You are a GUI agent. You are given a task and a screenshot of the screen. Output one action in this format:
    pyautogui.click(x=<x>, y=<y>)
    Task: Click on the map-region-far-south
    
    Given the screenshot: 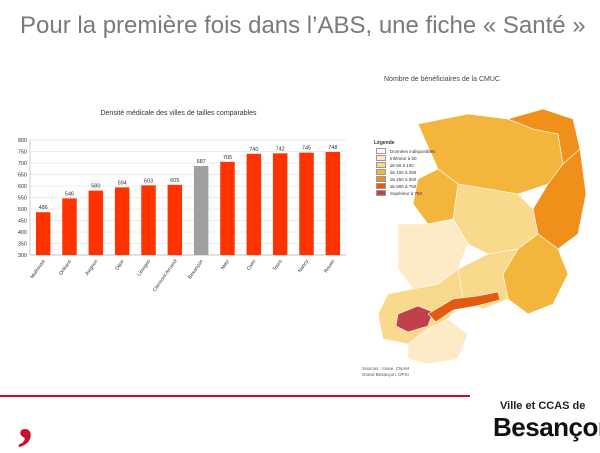 What is the action you would take?
    pyautogui.click(x=438, y=341)
    